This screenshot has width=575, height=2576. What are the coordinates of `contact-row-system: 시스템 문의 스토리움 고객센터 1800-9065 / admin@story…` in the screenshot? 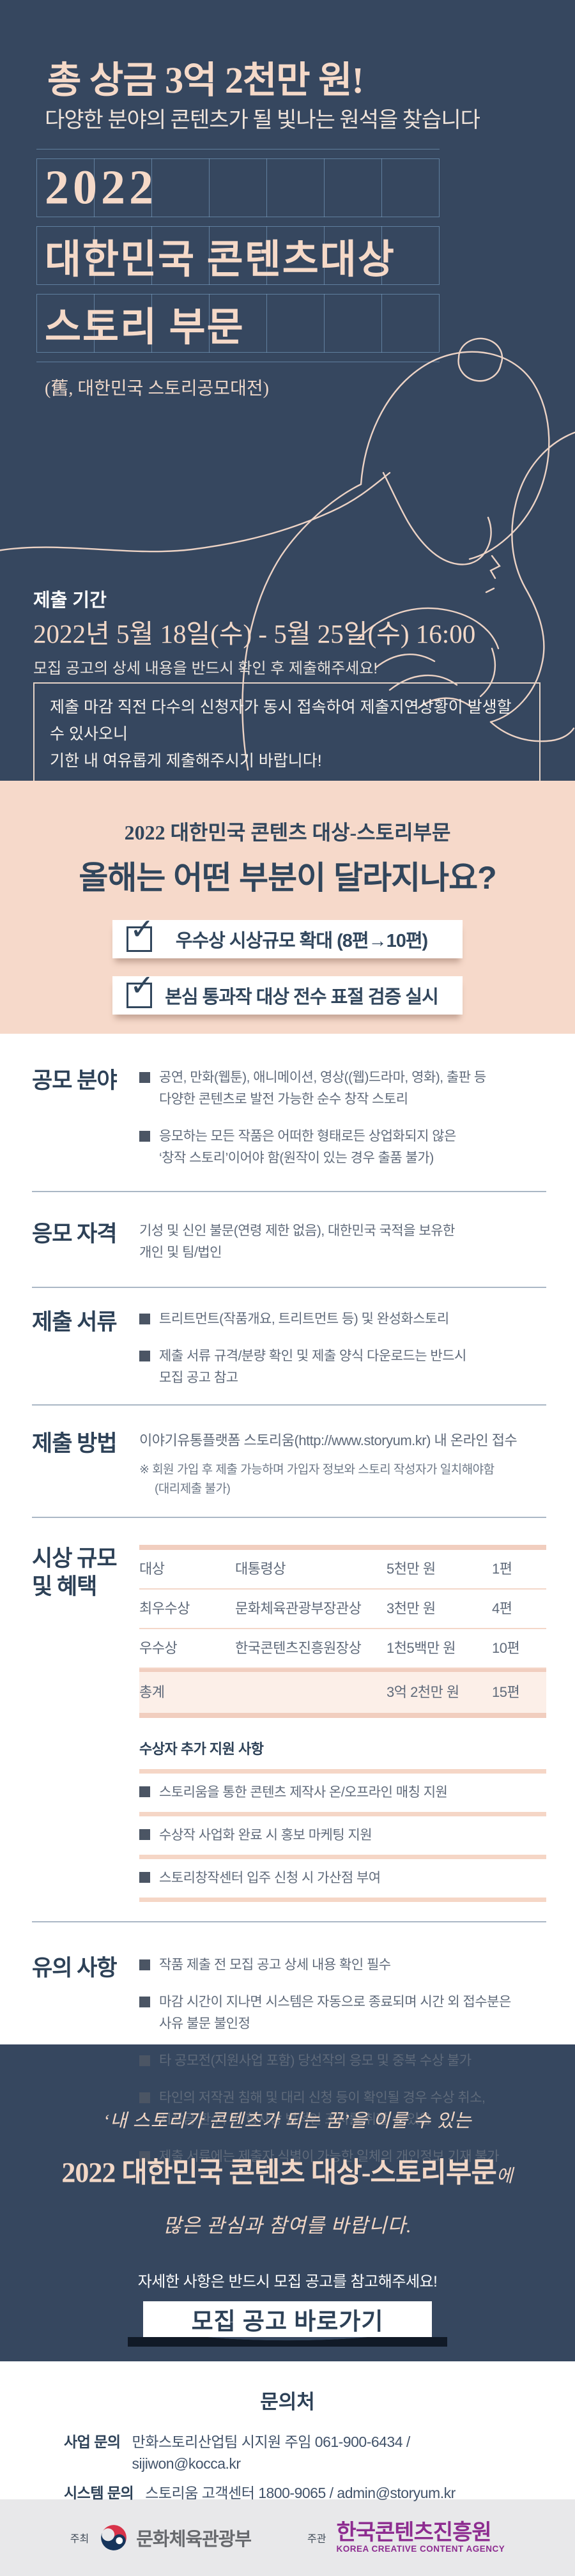 It's located at (287, 2493).